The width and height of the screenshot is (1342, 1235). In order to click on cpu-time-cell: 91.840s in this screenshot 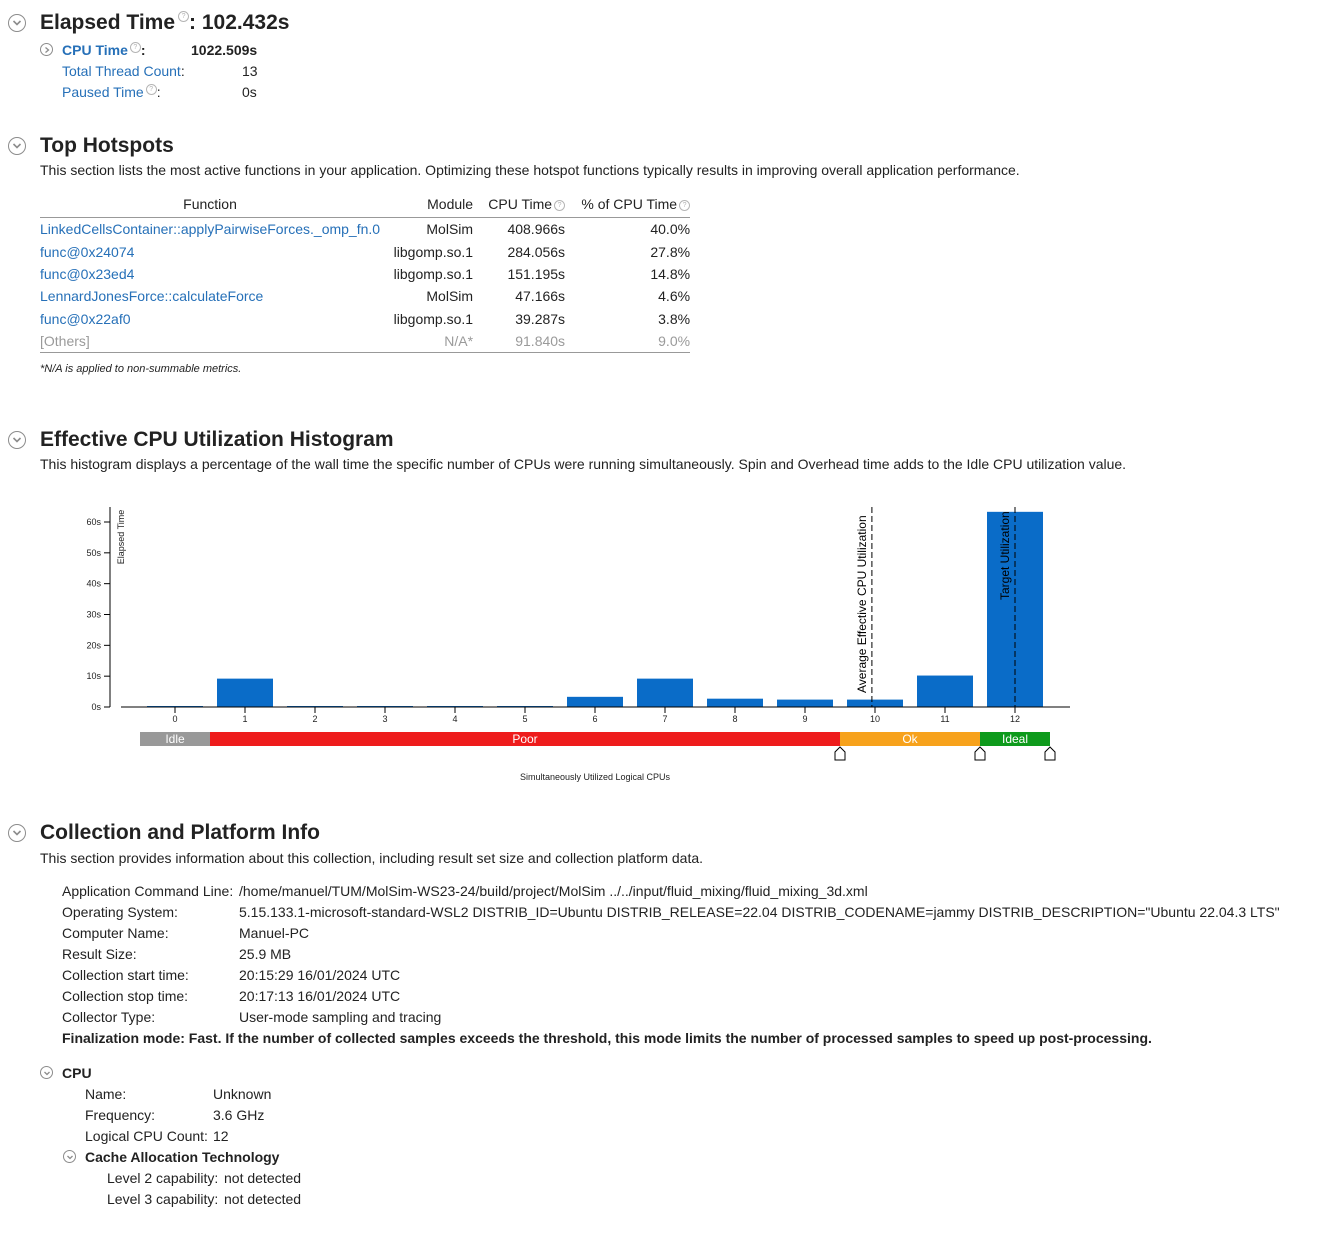, I will do `click(519, 341)`.